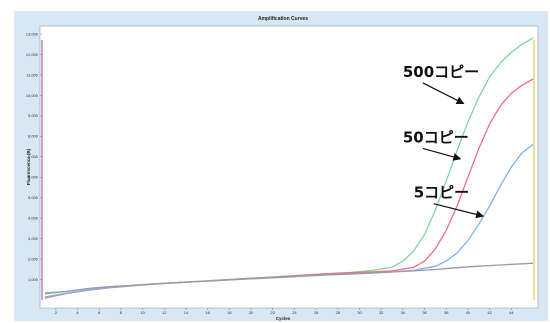 The height and width of the screenshot is (323, 550). What do you see at coordinates (207, 312) in the screenshot?
I see `x-tick-label: 16` at bounding box center [207, 312].